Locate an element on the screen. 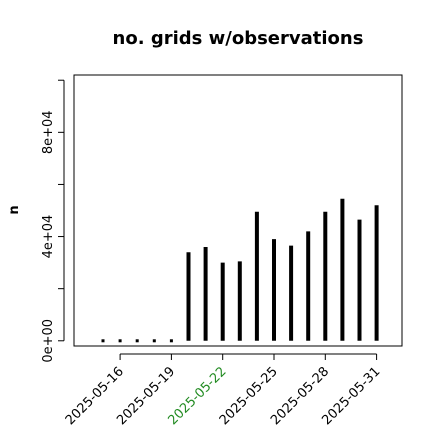 Image resolution: width=440 pixels, height=440 pixels. y-tick-label: 8e+04 is located at coordinates (48, 132).